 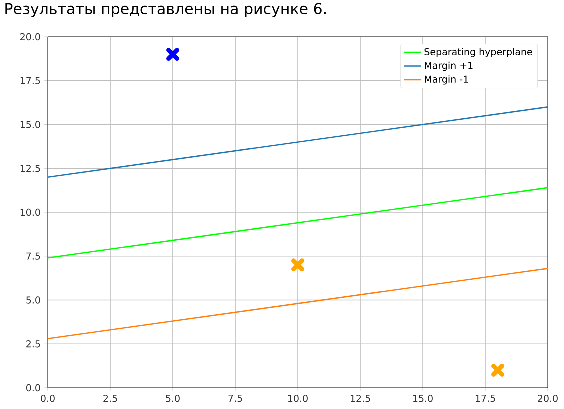 I want to click on y-tick-label: 7.5, so click(x=33, y=256).